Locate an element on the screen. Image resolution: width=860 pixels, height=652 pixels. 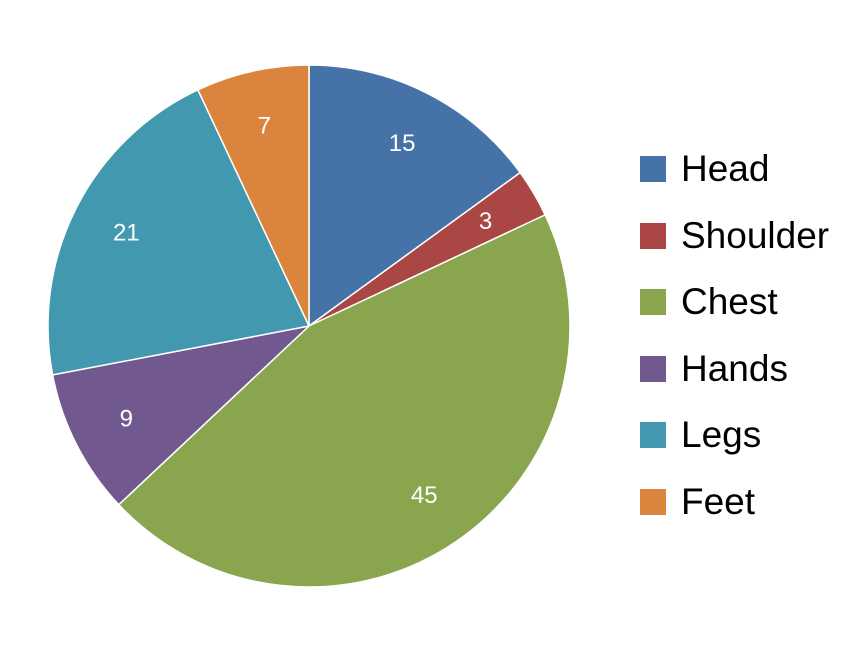
pie-slice-feet is located at coordinates (253, 195).